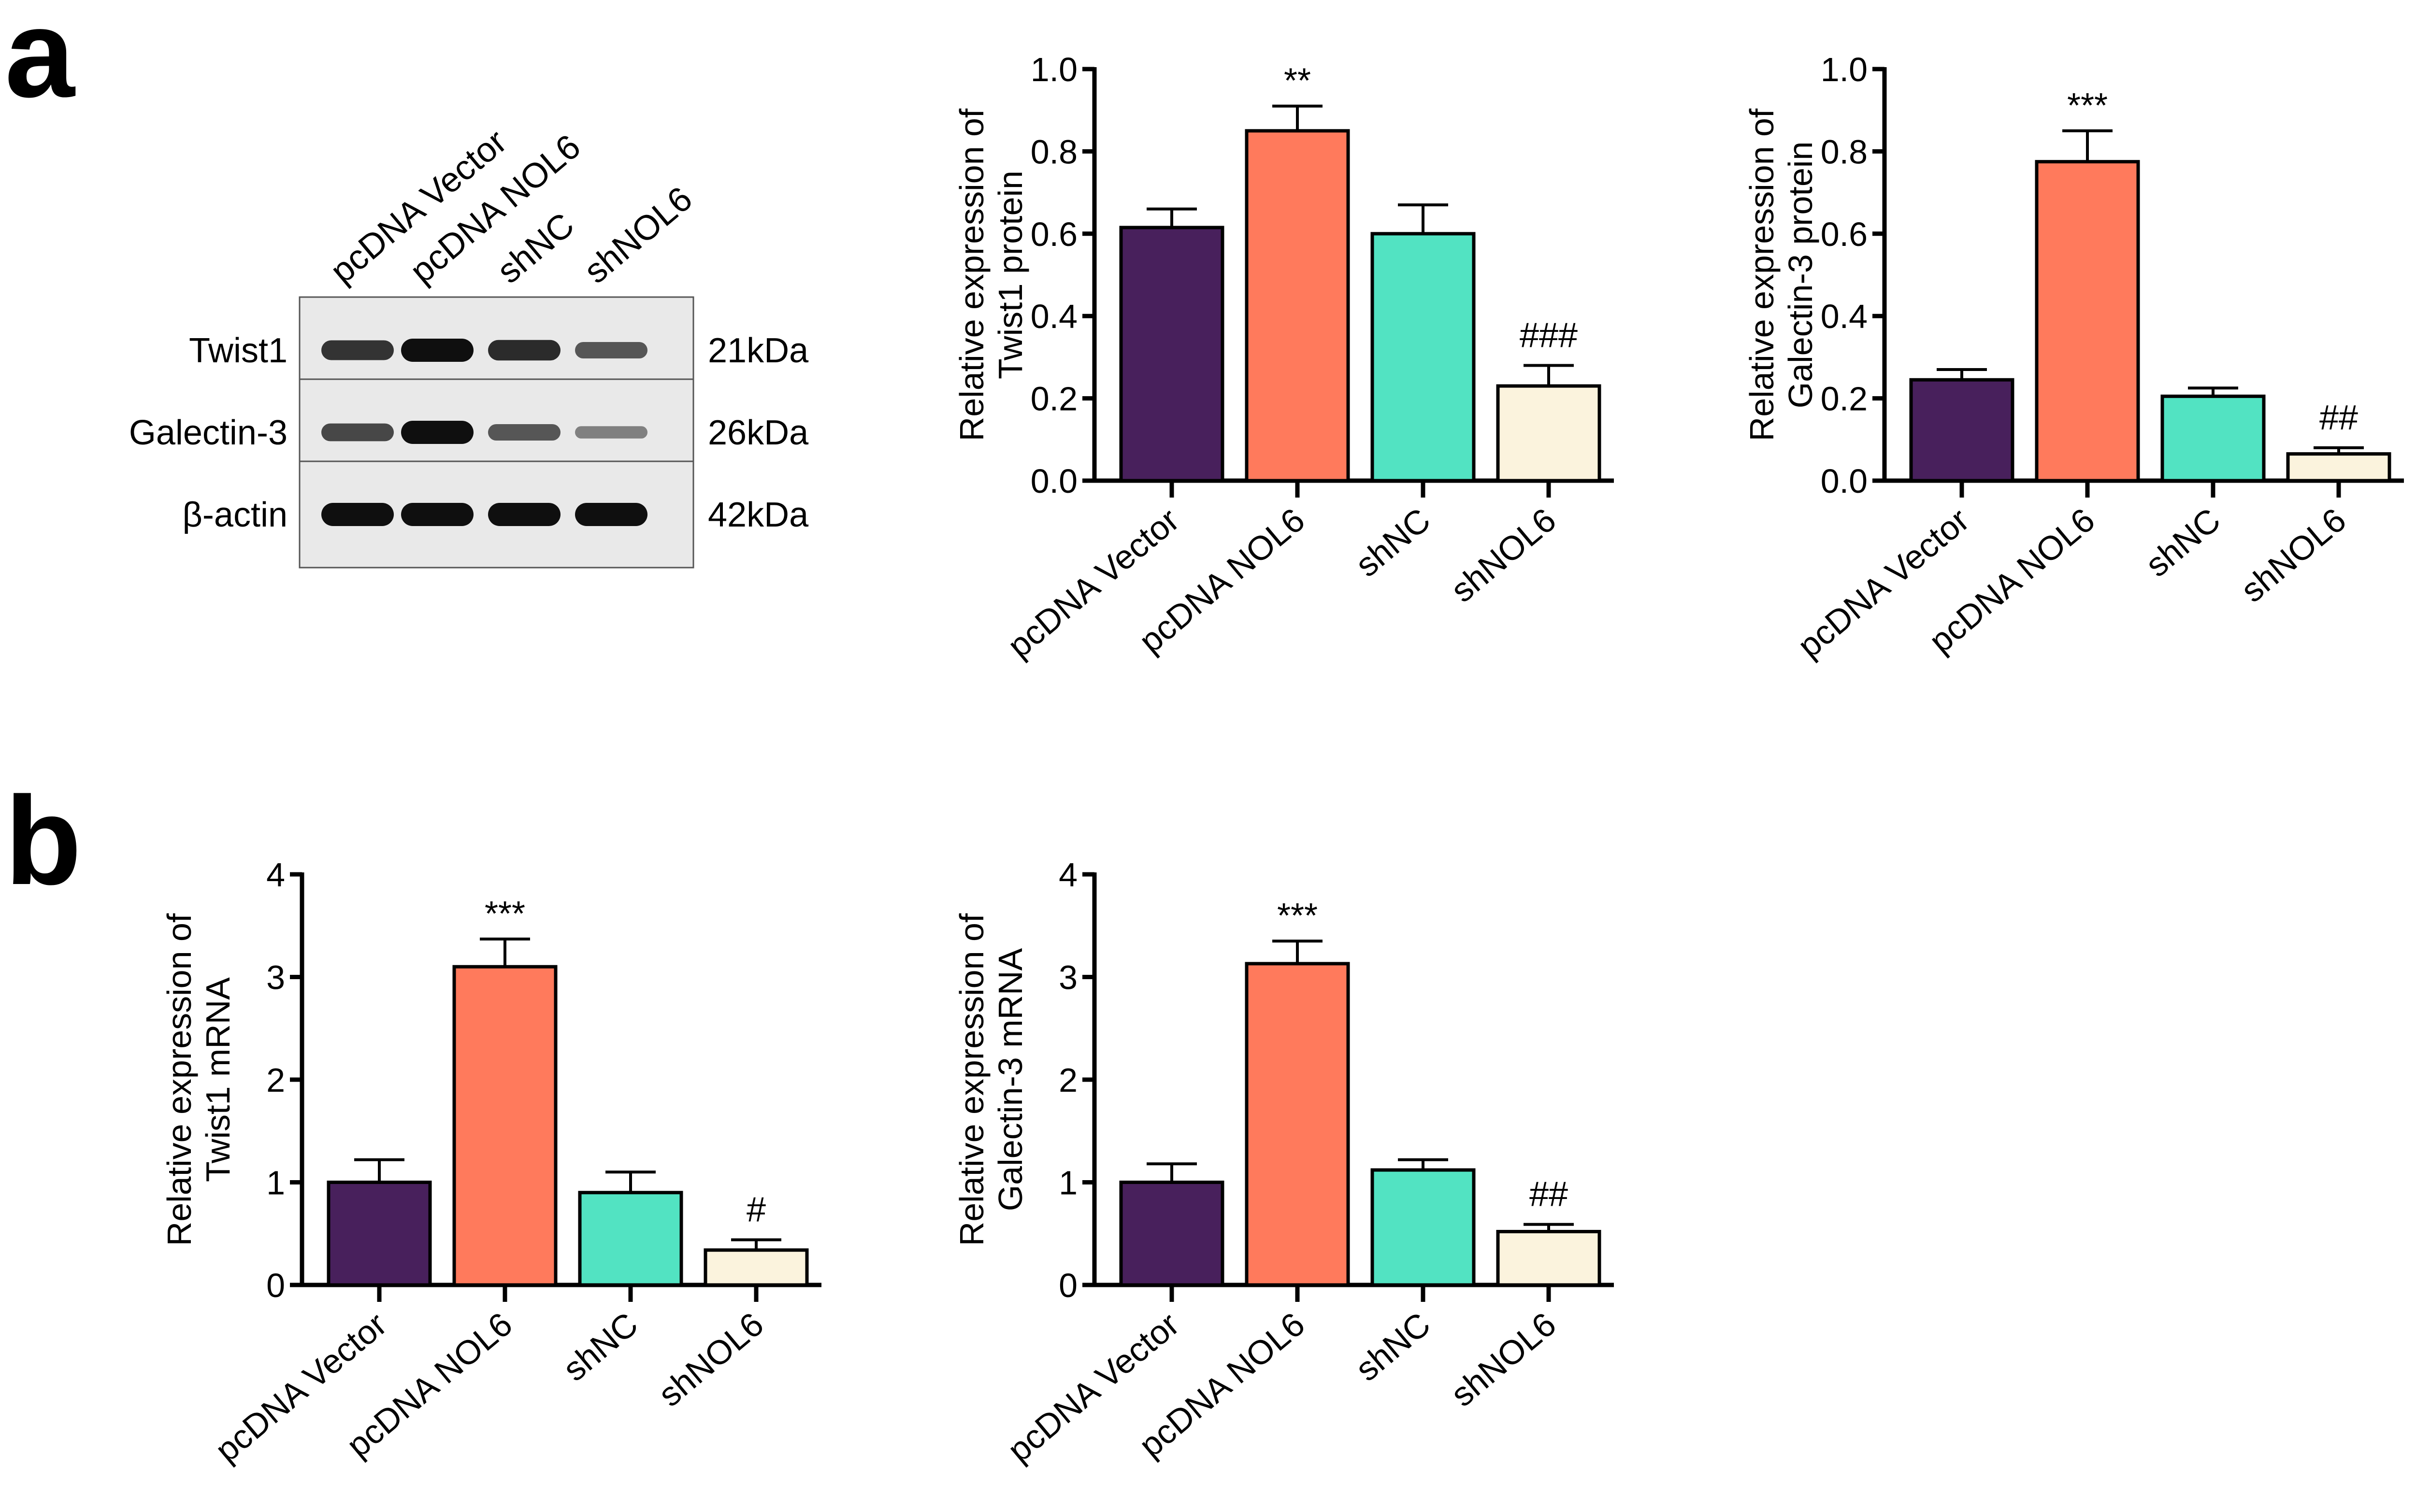 This screenshot has width=2416, height=1512. What do you see at coordinates (758, 515) in the screenshot?
I see `size-label: 42kDa` at bounding box center [758, 515].